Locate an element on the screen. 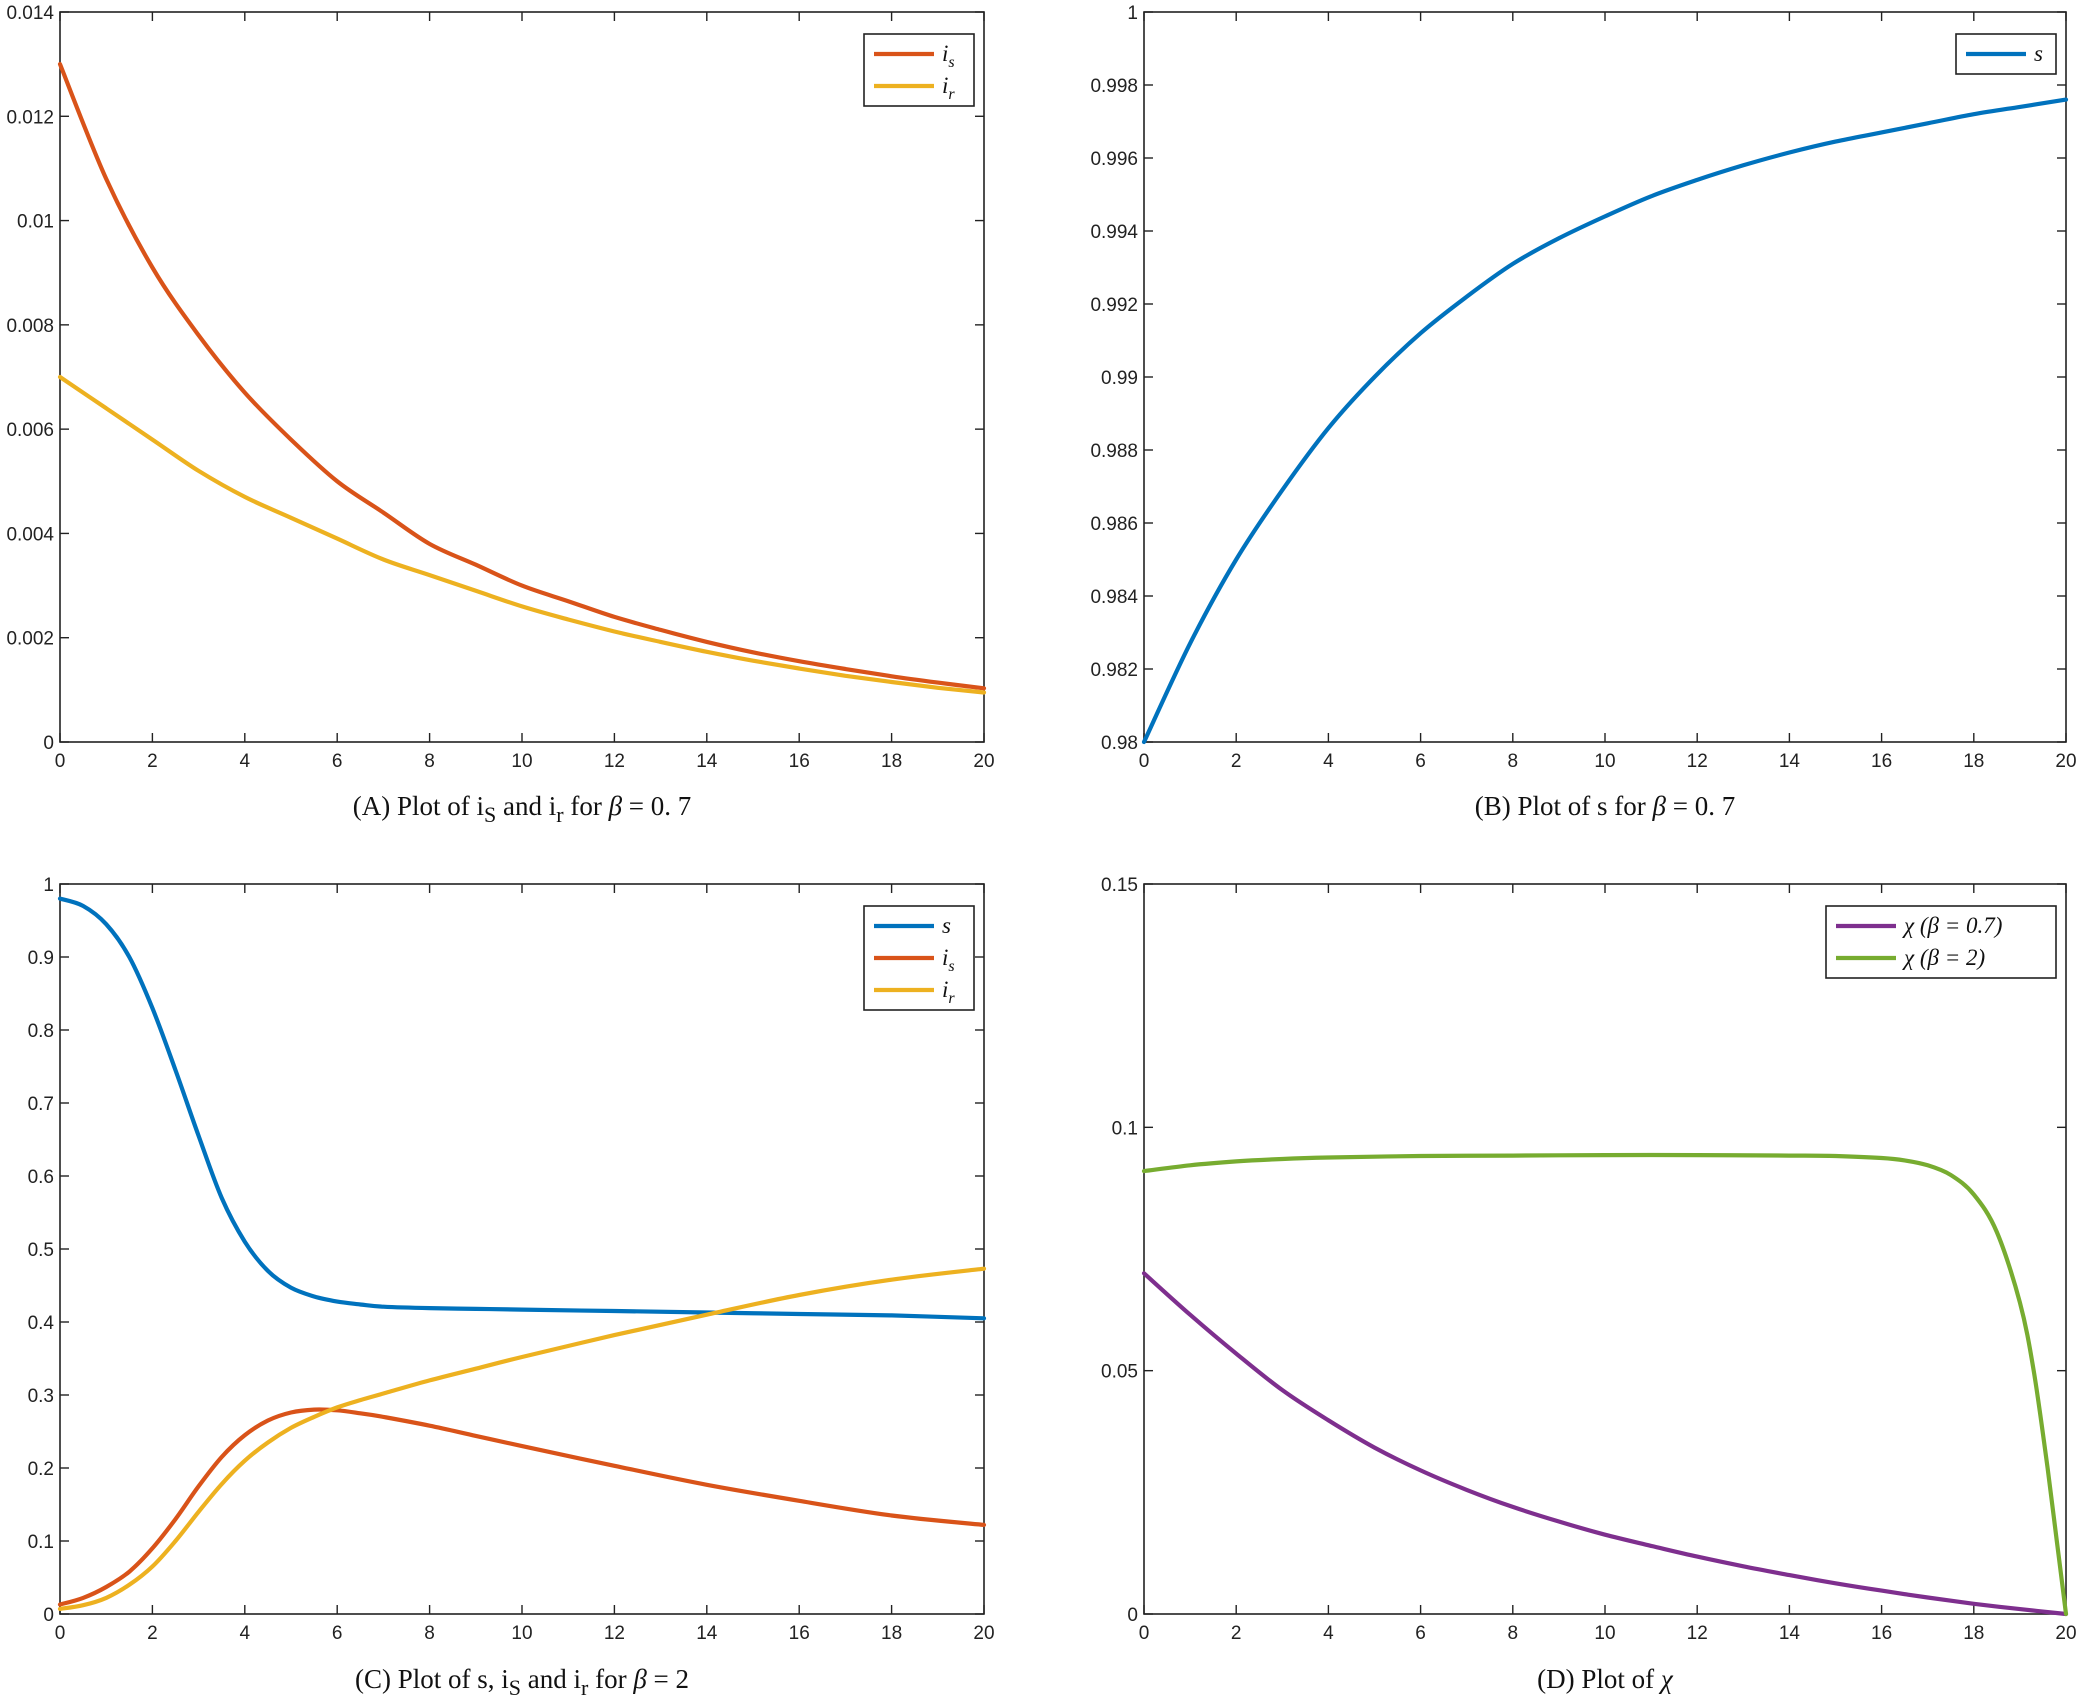  y-tick-label: 0.5 is located at coordinates (41, 1250).